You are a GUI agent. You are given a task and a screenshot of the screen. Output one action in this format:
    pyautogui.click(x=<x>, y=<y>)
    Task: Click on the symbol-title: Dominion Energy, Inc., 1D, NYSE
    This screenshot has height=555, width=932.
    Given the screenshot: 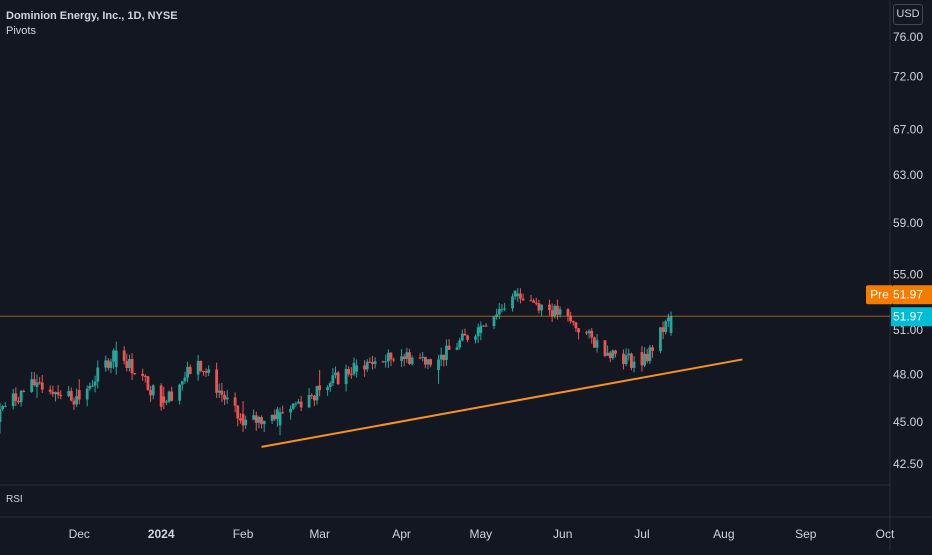 What is the action you would take?
    pyautogui.click(x=92, y=16)
    